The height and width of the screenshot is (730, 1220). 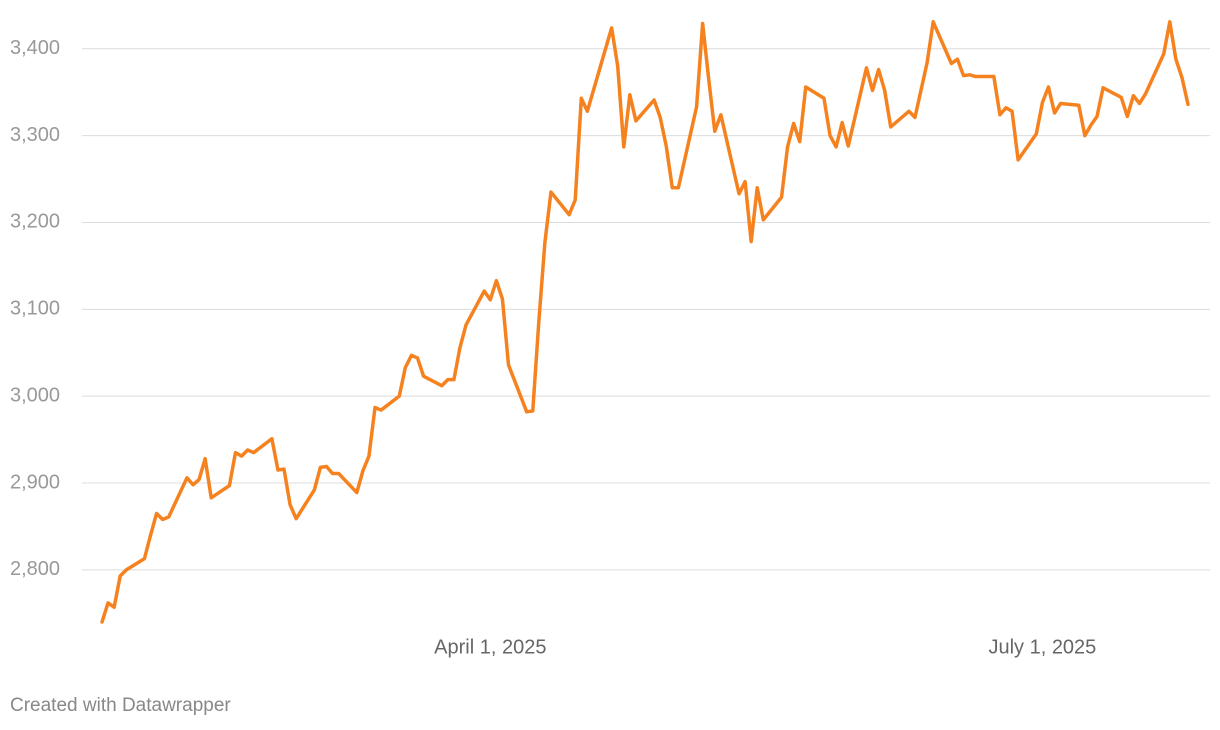 I want to click on x-tick-label: July 1, 2025, so click(x=1042, y=647).